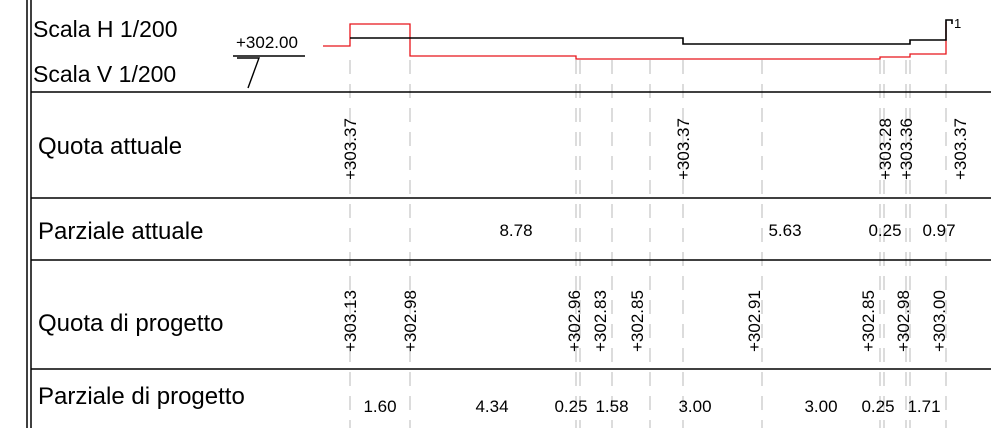 This screenshot has height=428, width=991. What do you see at coordinates (957, 23) in the screenshot?
I see `end-mark: 1` at bounding box center [957, 23].